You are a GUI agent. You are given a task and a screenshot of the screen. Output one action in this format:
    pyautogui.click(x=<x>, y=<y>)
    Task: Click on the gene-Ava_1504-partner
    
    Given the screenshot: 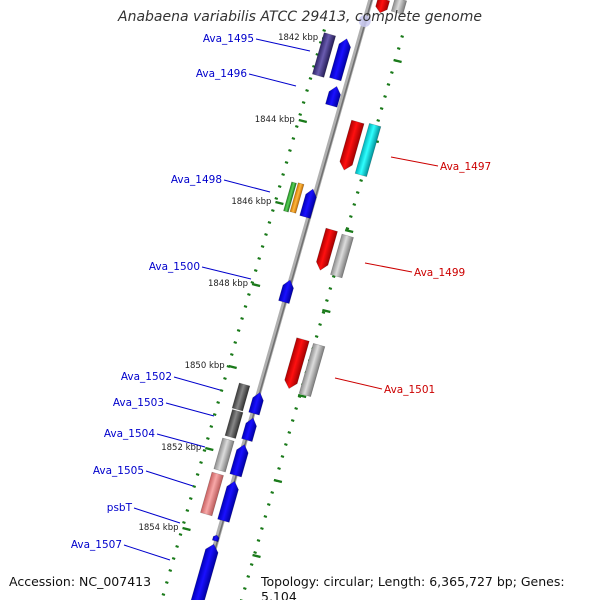 What is the action you would take?
    pyautogui.click(x=224, y=455)
    